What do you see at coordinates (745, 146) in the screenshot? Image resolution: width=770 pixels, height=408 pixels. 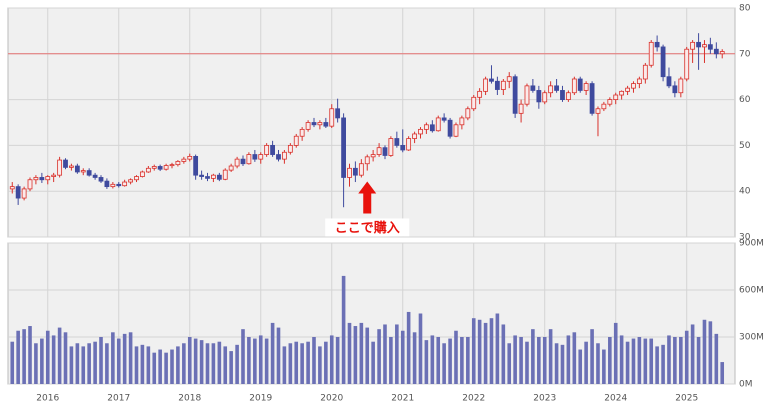 I see `y-tick-label: 50` at bounding box center [745, 146].